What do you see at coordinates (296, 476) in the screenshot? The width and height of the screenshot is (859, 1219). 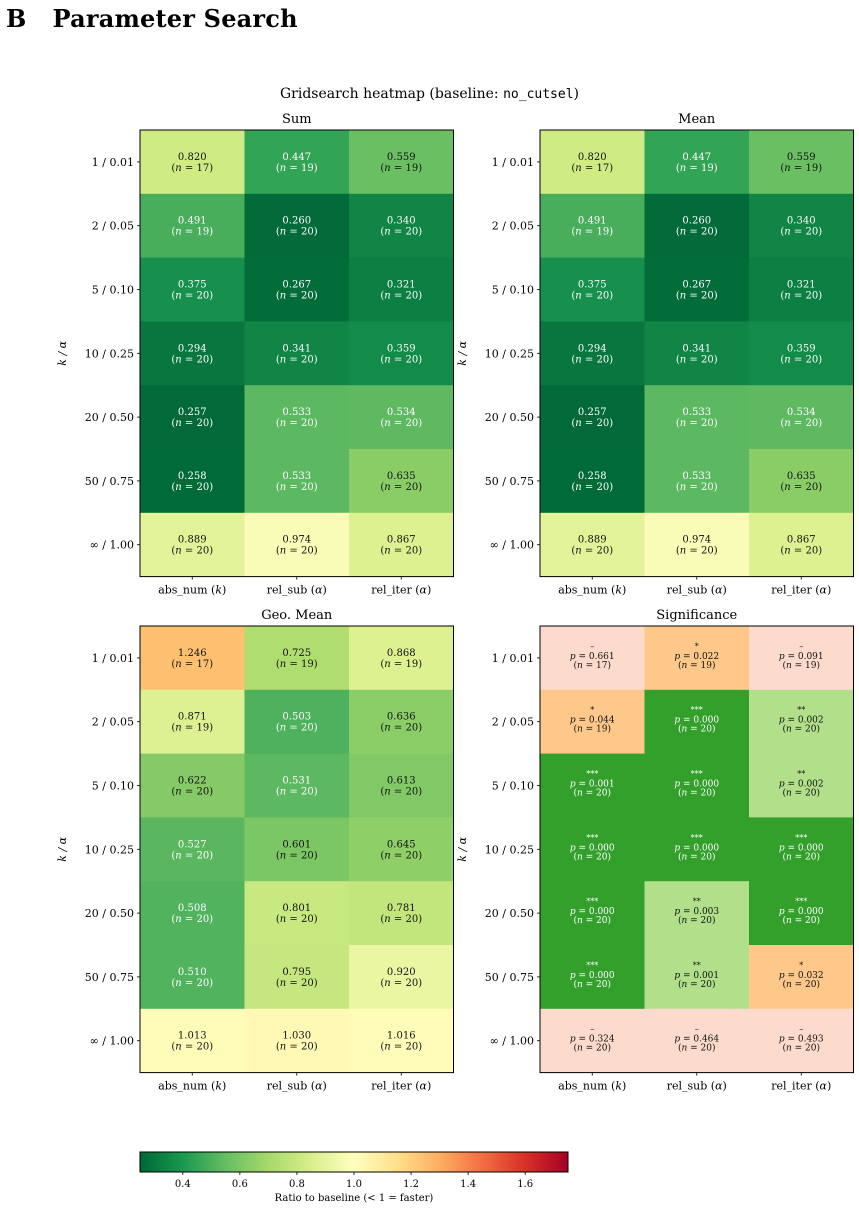 I see `cell-value: 0.533` at bounding box center [296, 476].